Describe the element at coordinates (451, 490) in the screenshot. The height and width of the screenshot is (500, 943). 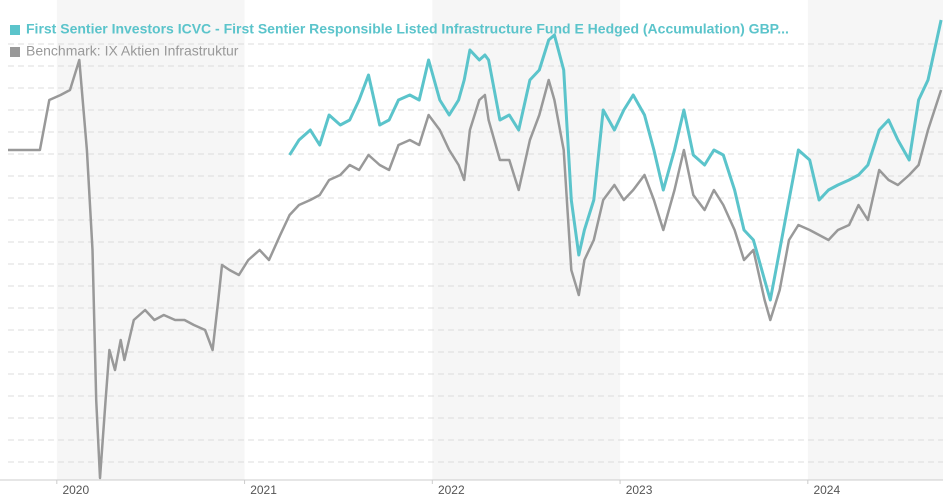
I see `x-tick-label: 2022` at that location.